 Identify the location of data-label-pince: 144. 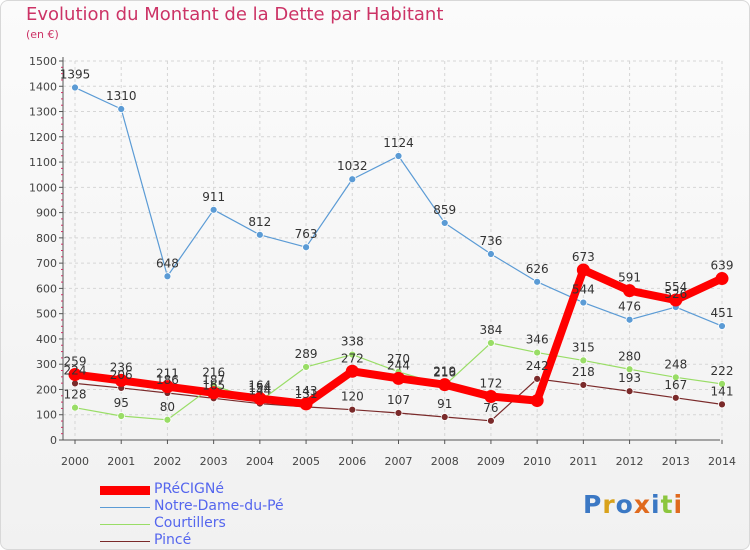
(259, 391).